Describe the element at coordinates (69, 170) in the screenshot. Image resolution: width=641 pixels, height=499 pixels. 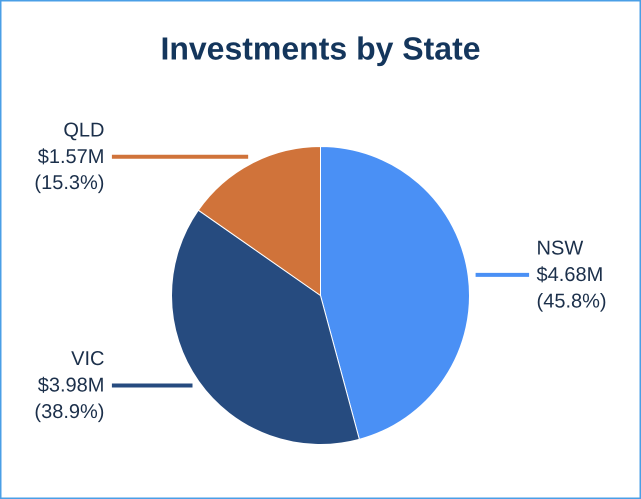
I see `data-label: $1.57M (15.3%)` at that location.